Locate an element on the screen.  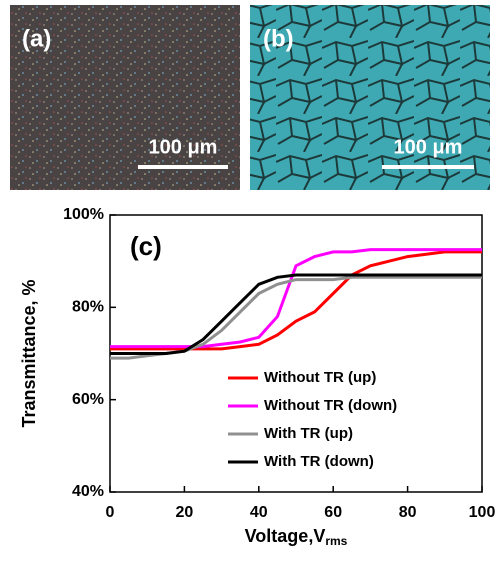
x-axis-label-sub: rms is located at coordinates (336, 541).